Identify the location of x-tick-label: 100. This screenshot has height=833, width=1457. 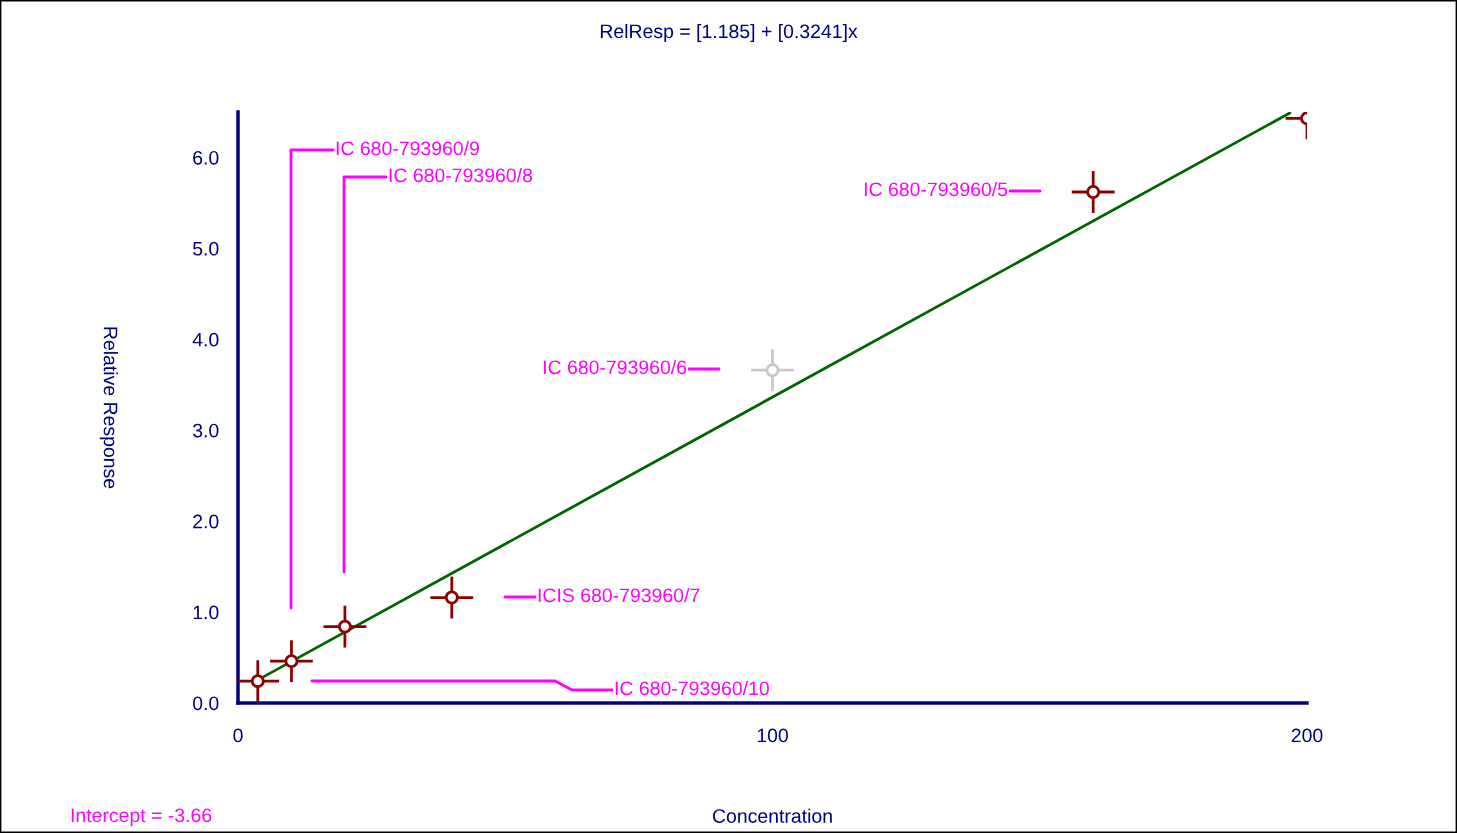
(772, 735).